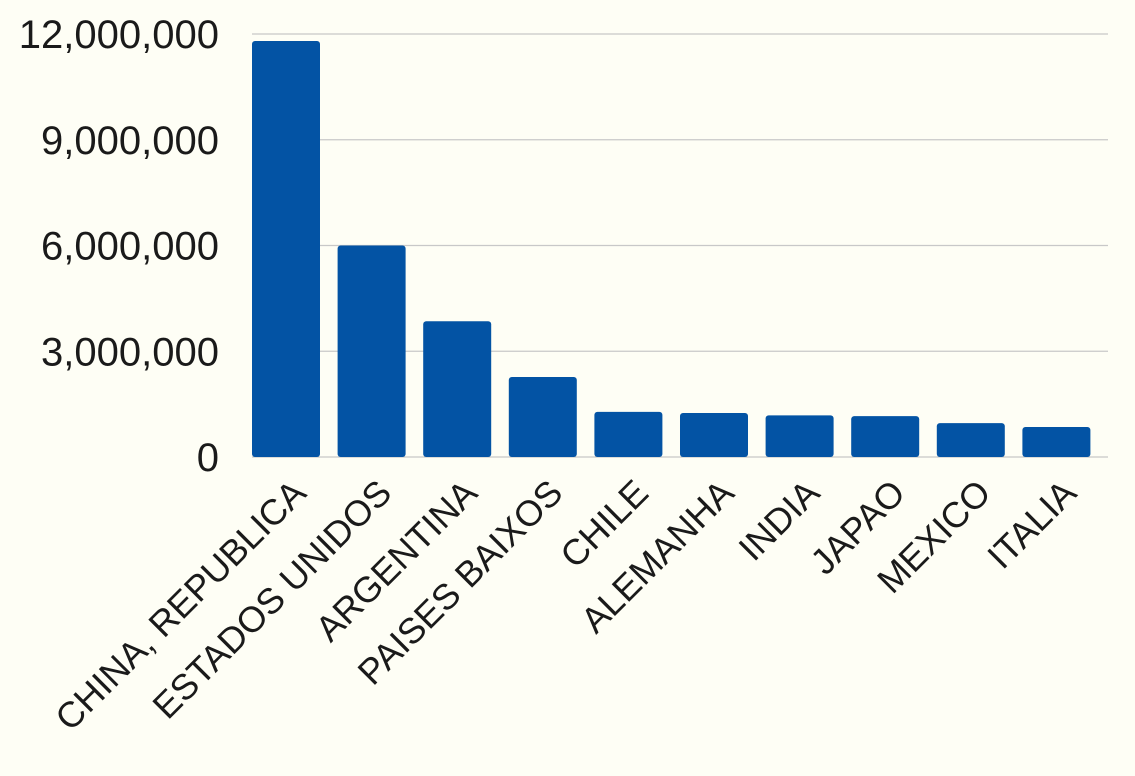 This screenshot has height=776, width=1135. I want to click on y-tick-label: 6,000,000, so click(130, 247).